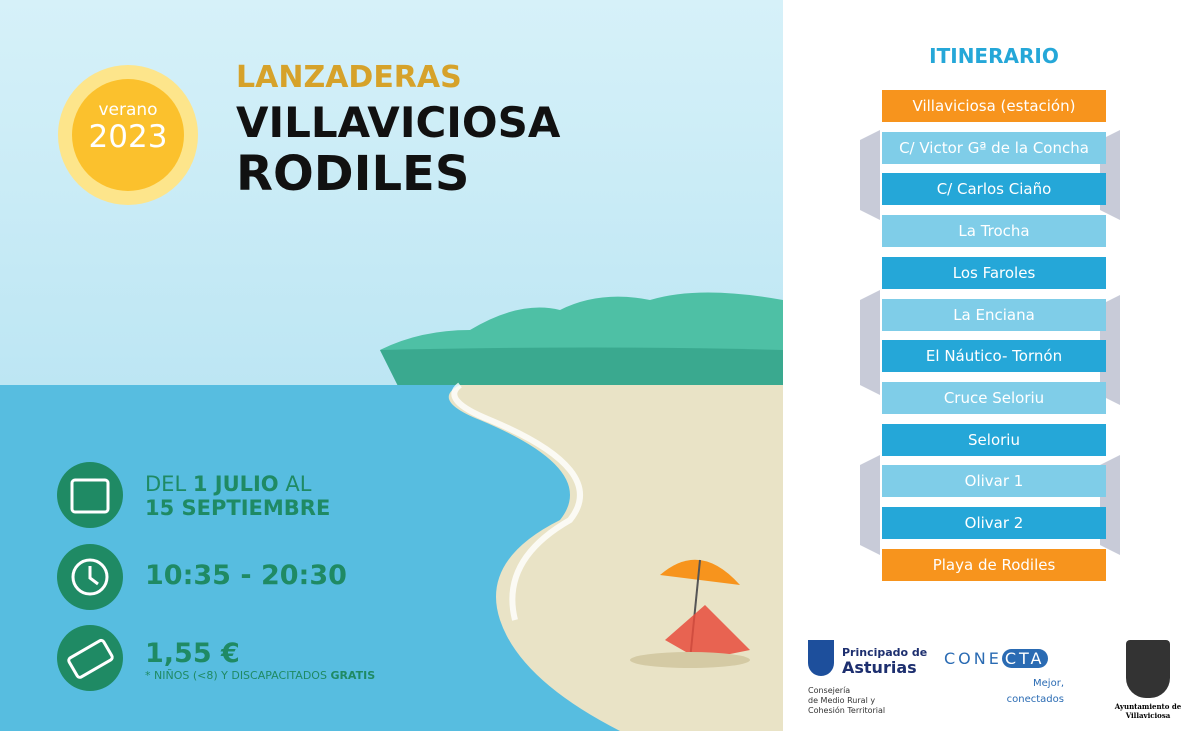 This screenshot has width=1200, height=731. What do you see at coordinates (994, 481) in the screenshot?
I see `stop: Olivar 1` at bounding box center [994, 481].